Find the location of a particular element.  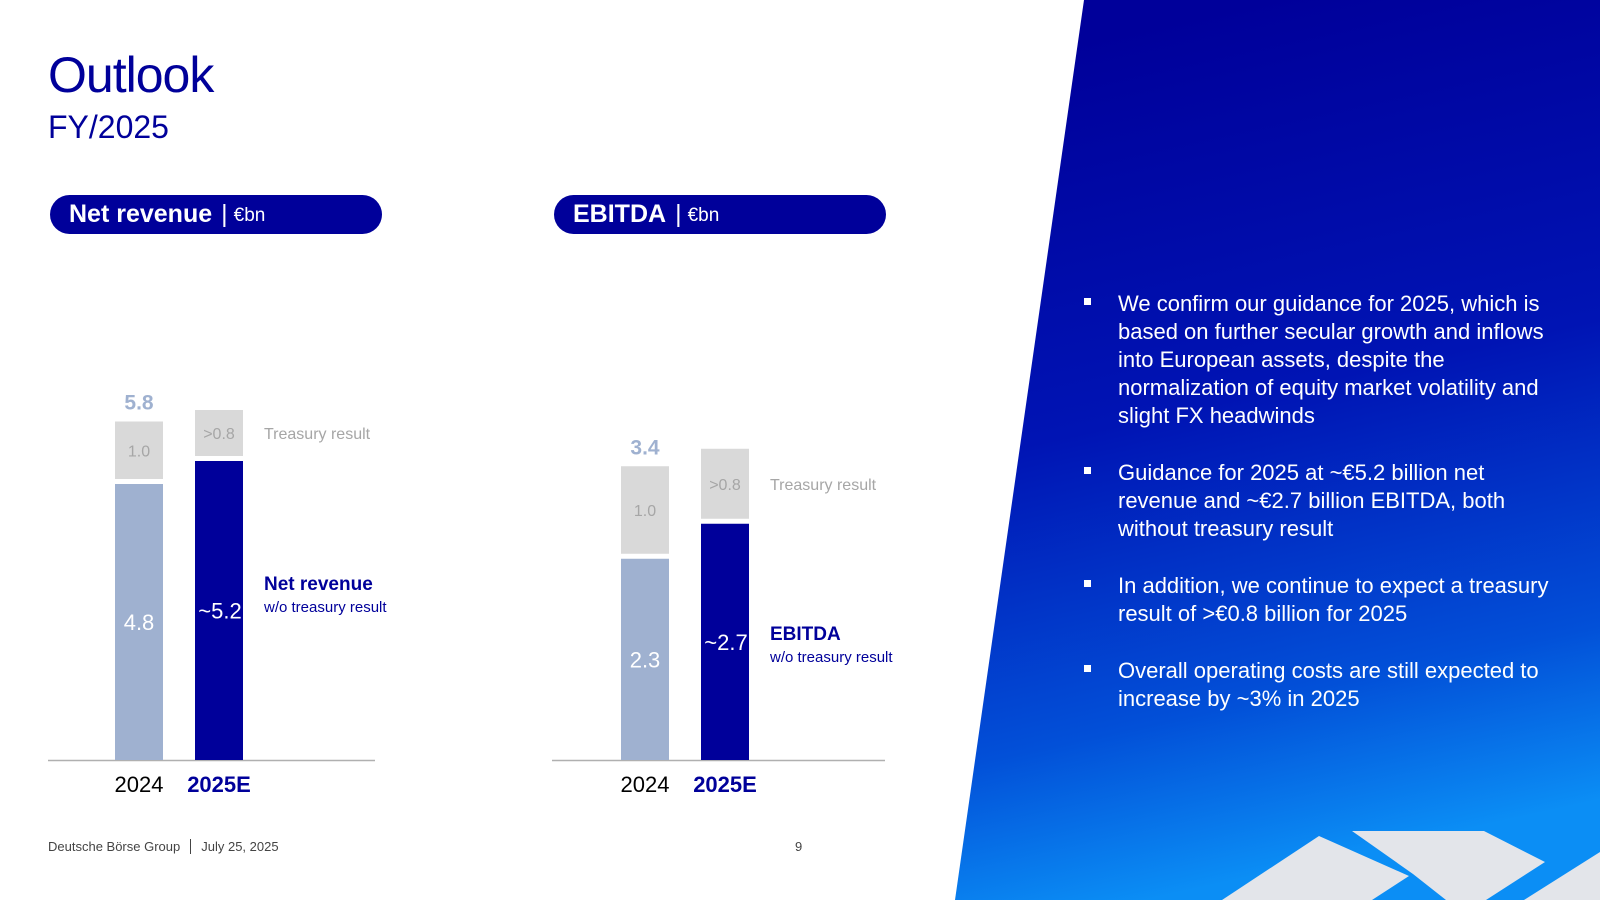

footer: Deutsche Börse Group July 25, 2025 is located at coordinates (163, 846).